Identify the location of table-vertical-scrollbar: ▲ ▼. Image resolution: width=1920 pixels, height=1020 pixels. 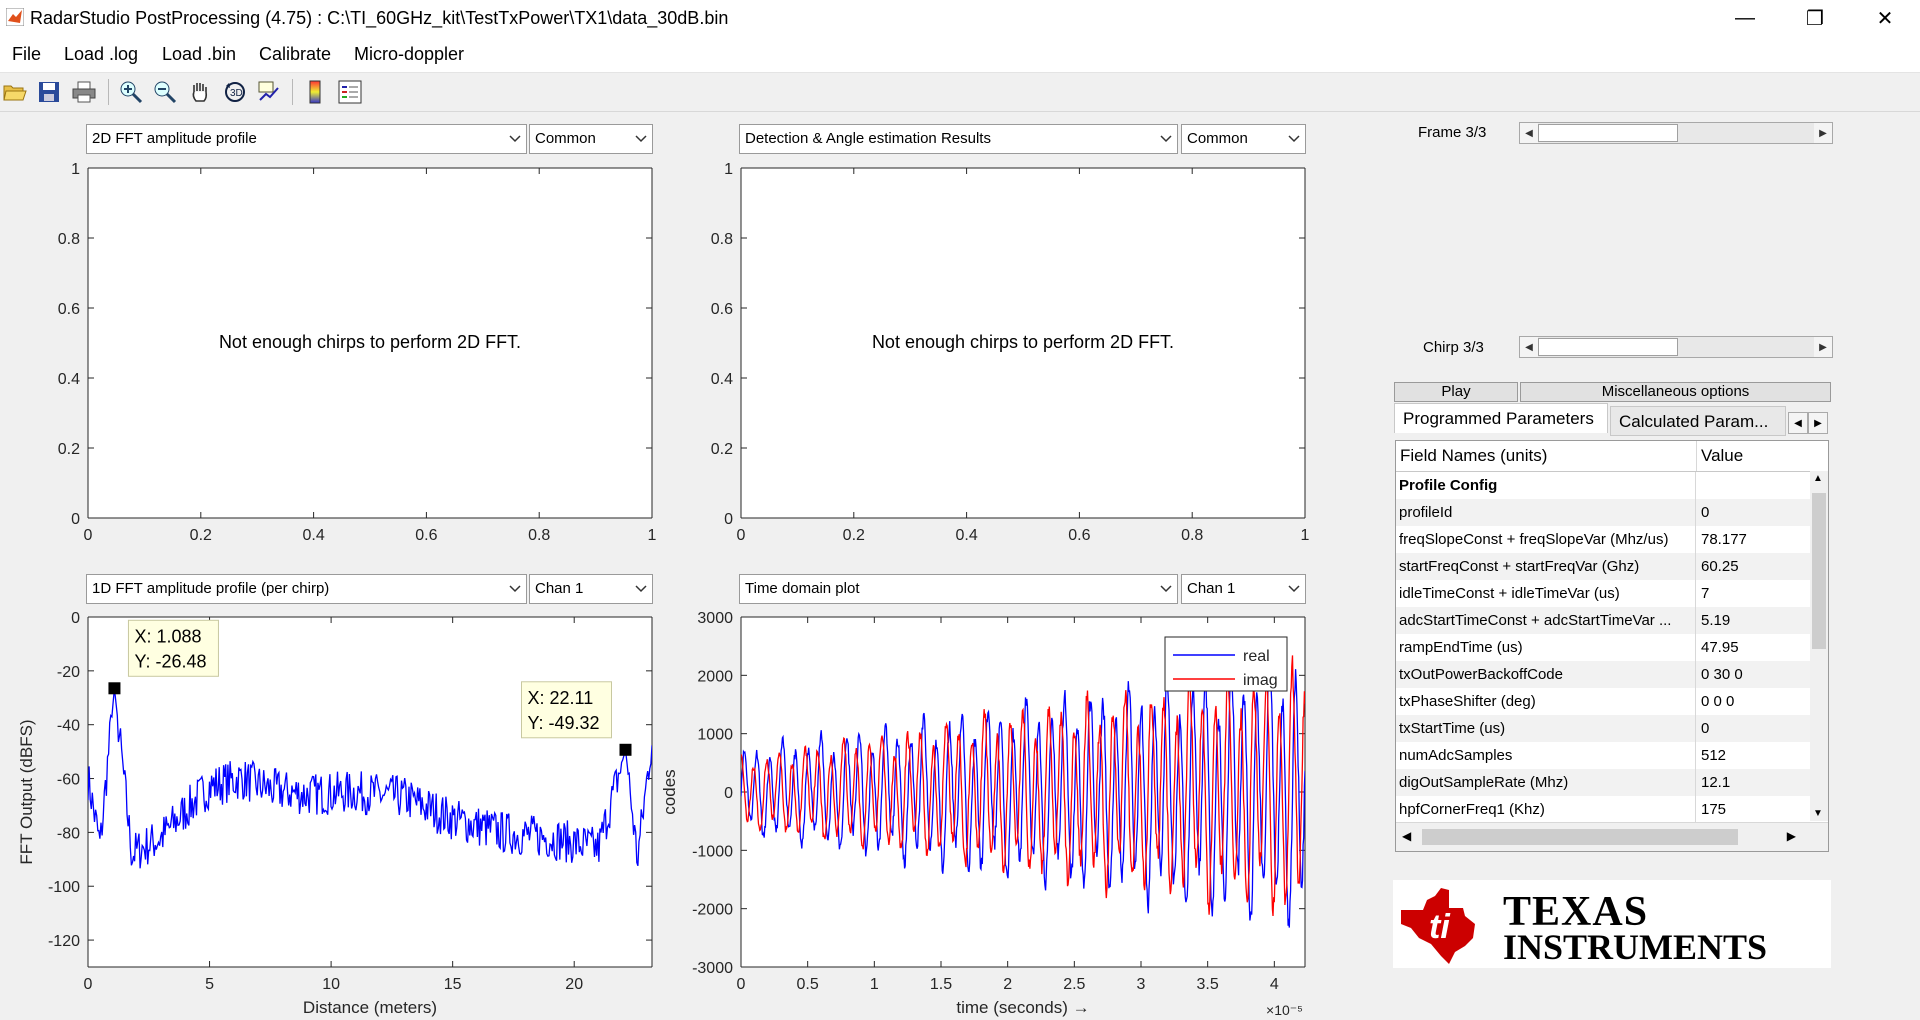
(1819, 646).